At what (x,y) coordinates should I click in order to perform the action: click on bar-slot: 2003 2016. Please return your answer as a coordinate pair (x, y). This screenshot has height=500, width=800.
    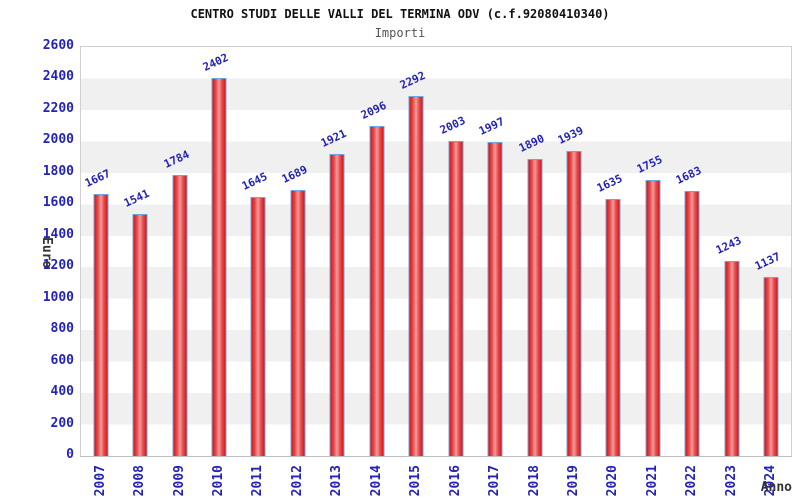
    Looking at the image, I should click on (455, 271).